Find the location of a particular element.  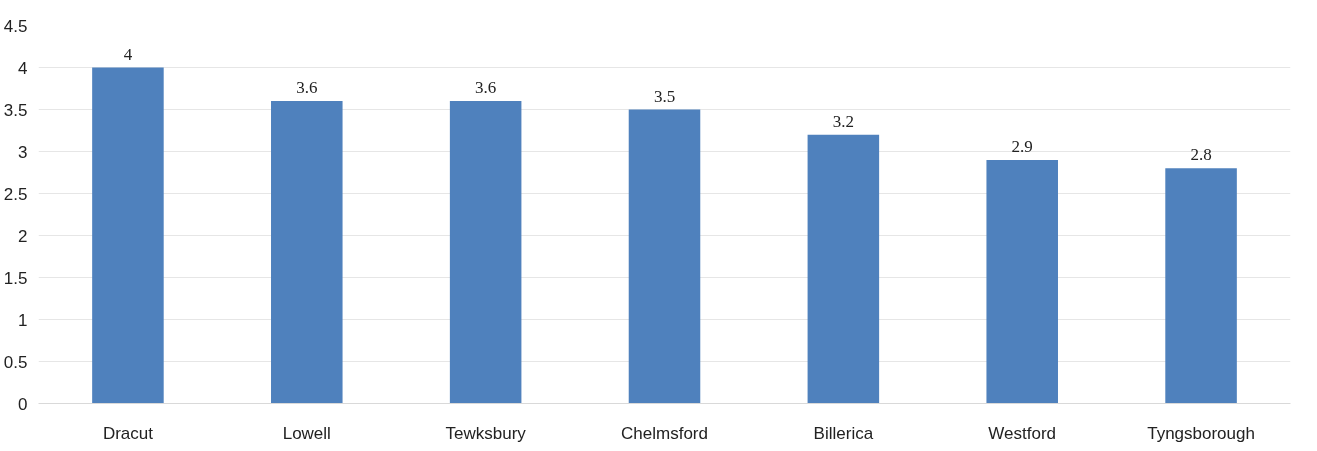

y-tick-label: 2 is located at coordinates (23, 236).